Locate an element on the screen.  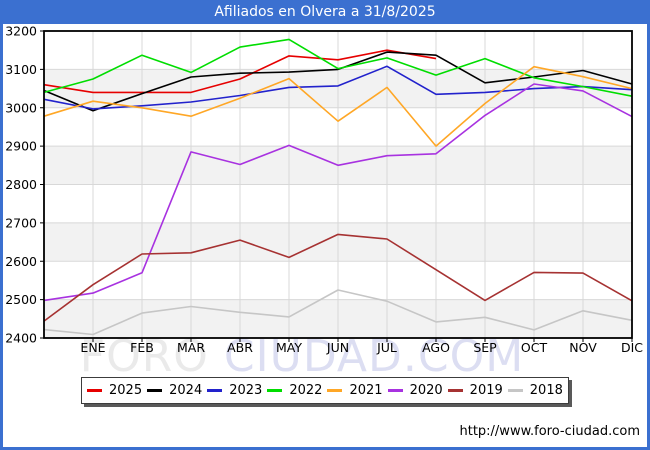
legend-item-2018: 2018 is located at coordinates (535, 390).